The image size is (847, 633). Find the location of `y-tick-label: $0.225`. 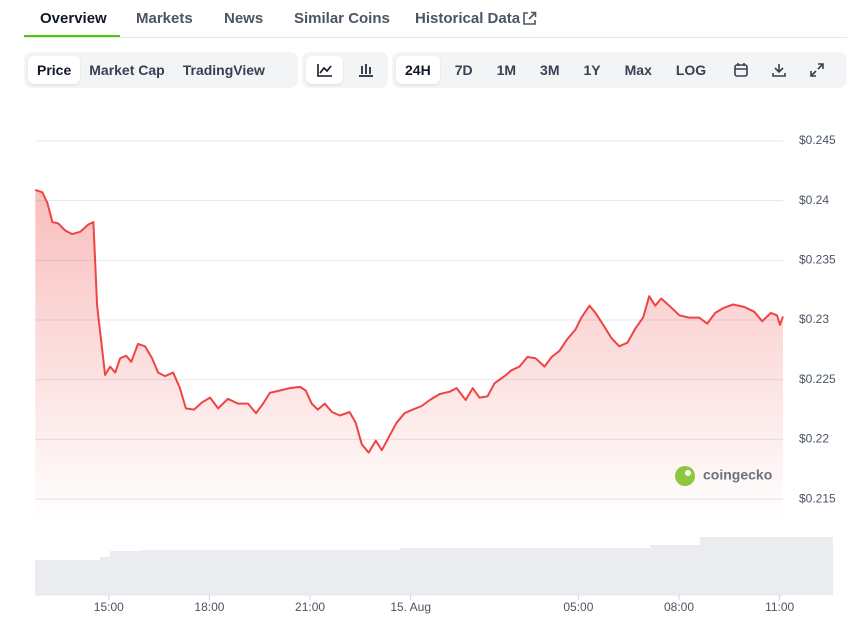

y-tick-label: $0.225 is located at coordinates (817, 379).